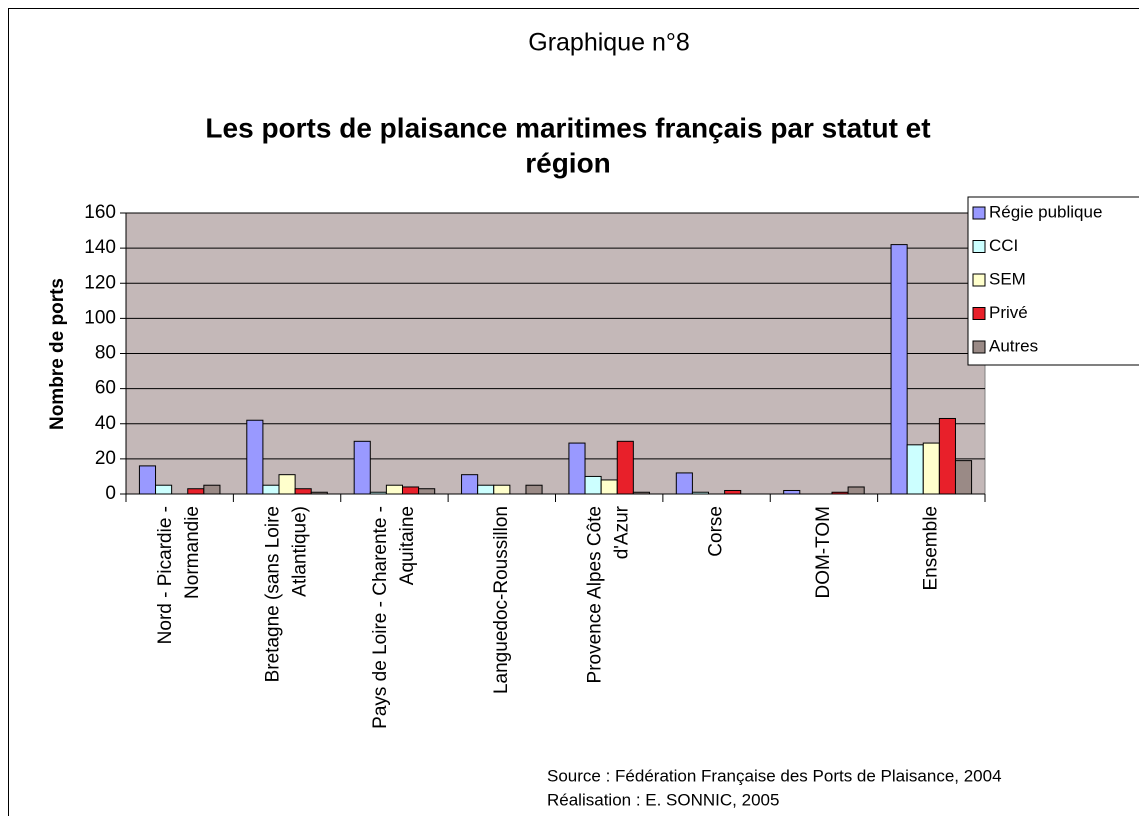 This screenshot has width=1139, height=816. I want to click on y-tick-label: 20, so click(105, 458).